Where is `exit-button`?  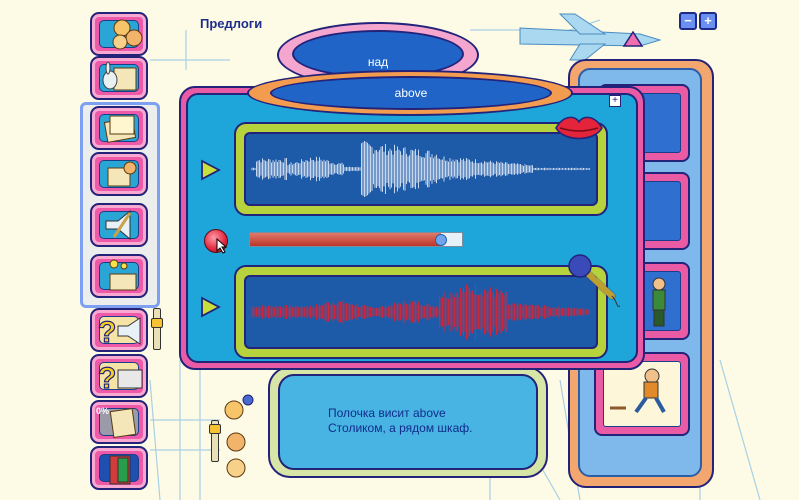
exit-button is located at coordinates (119, 468).